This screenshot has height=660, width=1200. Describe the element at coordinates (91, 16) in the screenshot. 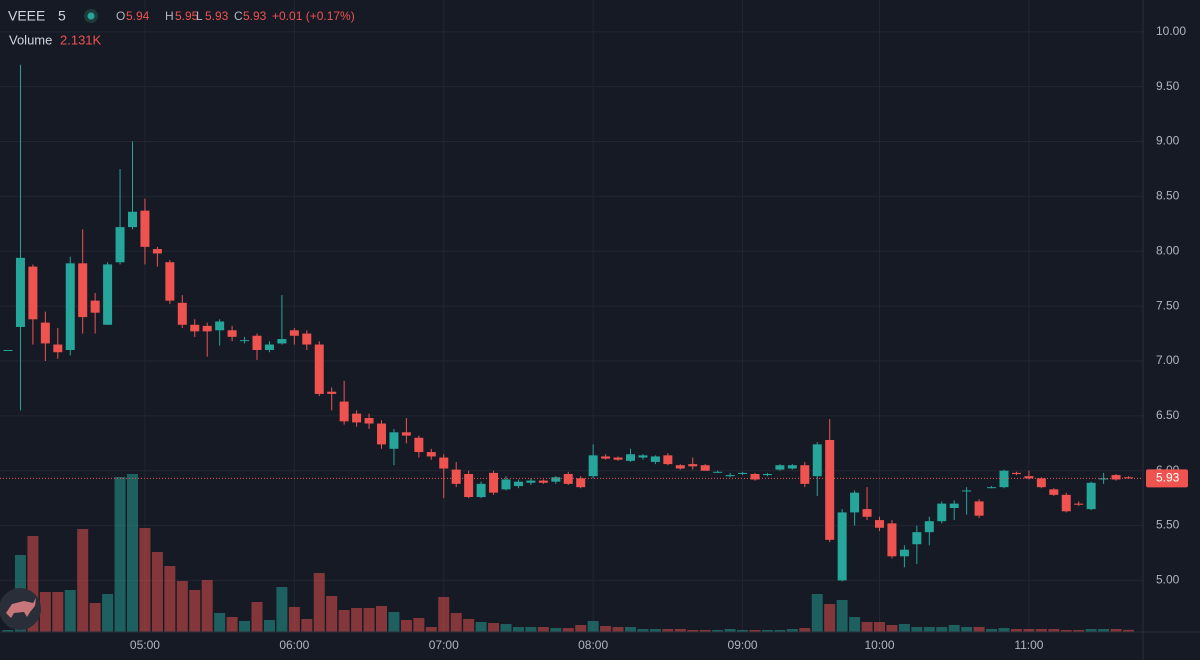

I see `status-dot` at that location.